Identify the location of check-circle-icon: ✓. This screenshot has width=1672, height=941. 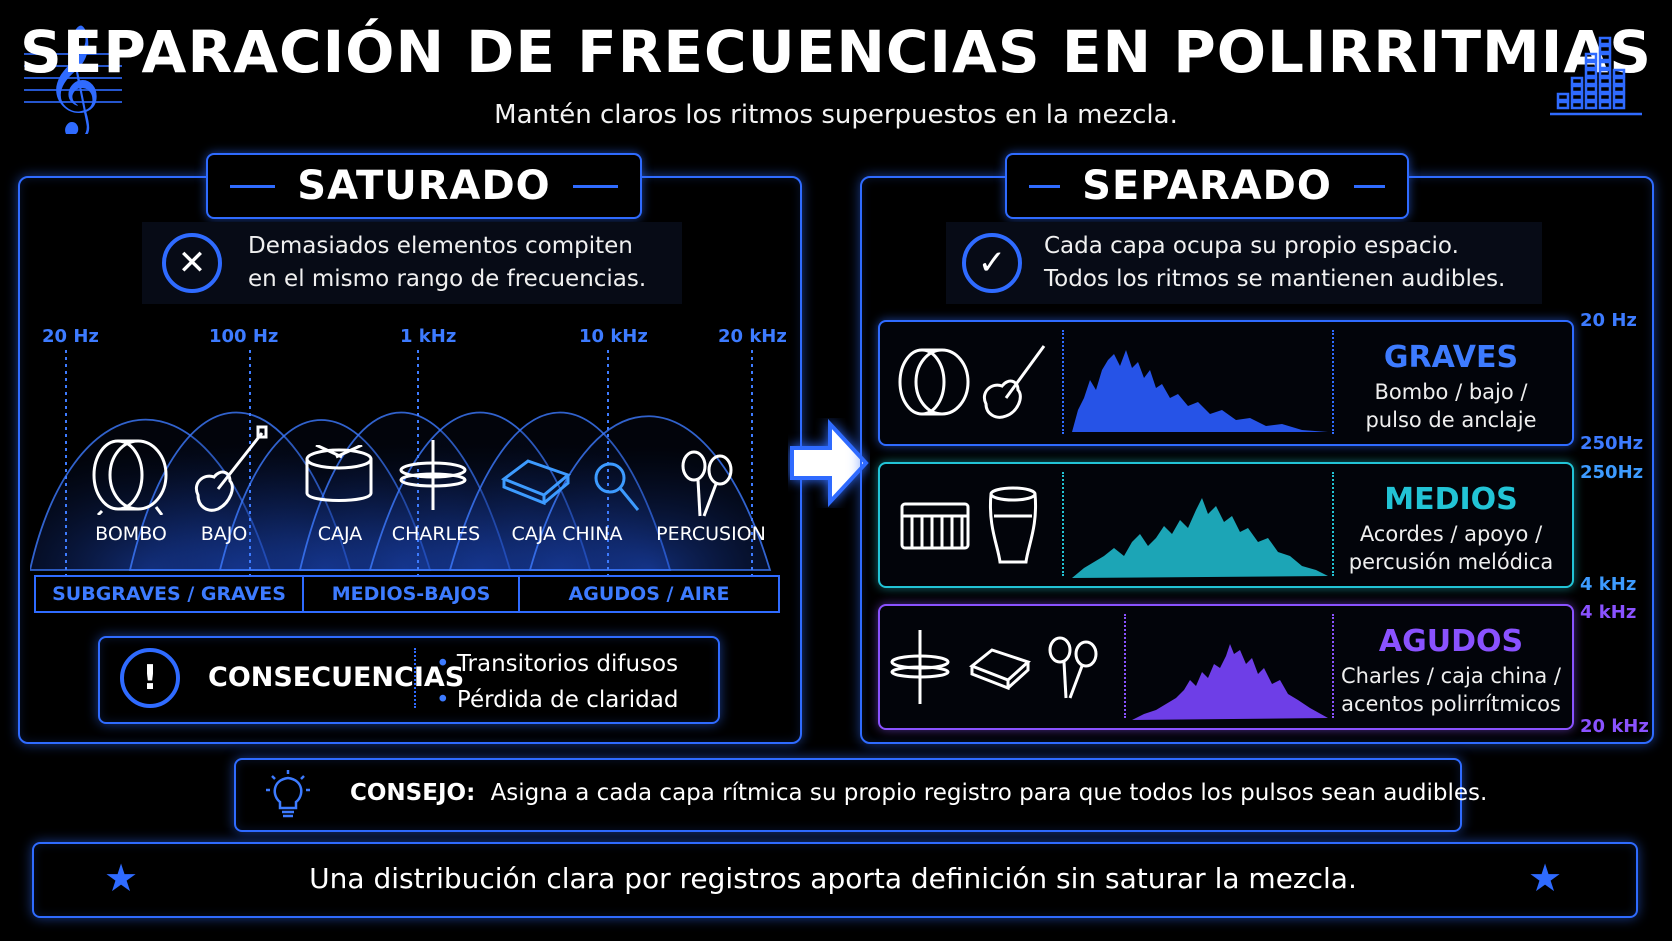
(992, 263).